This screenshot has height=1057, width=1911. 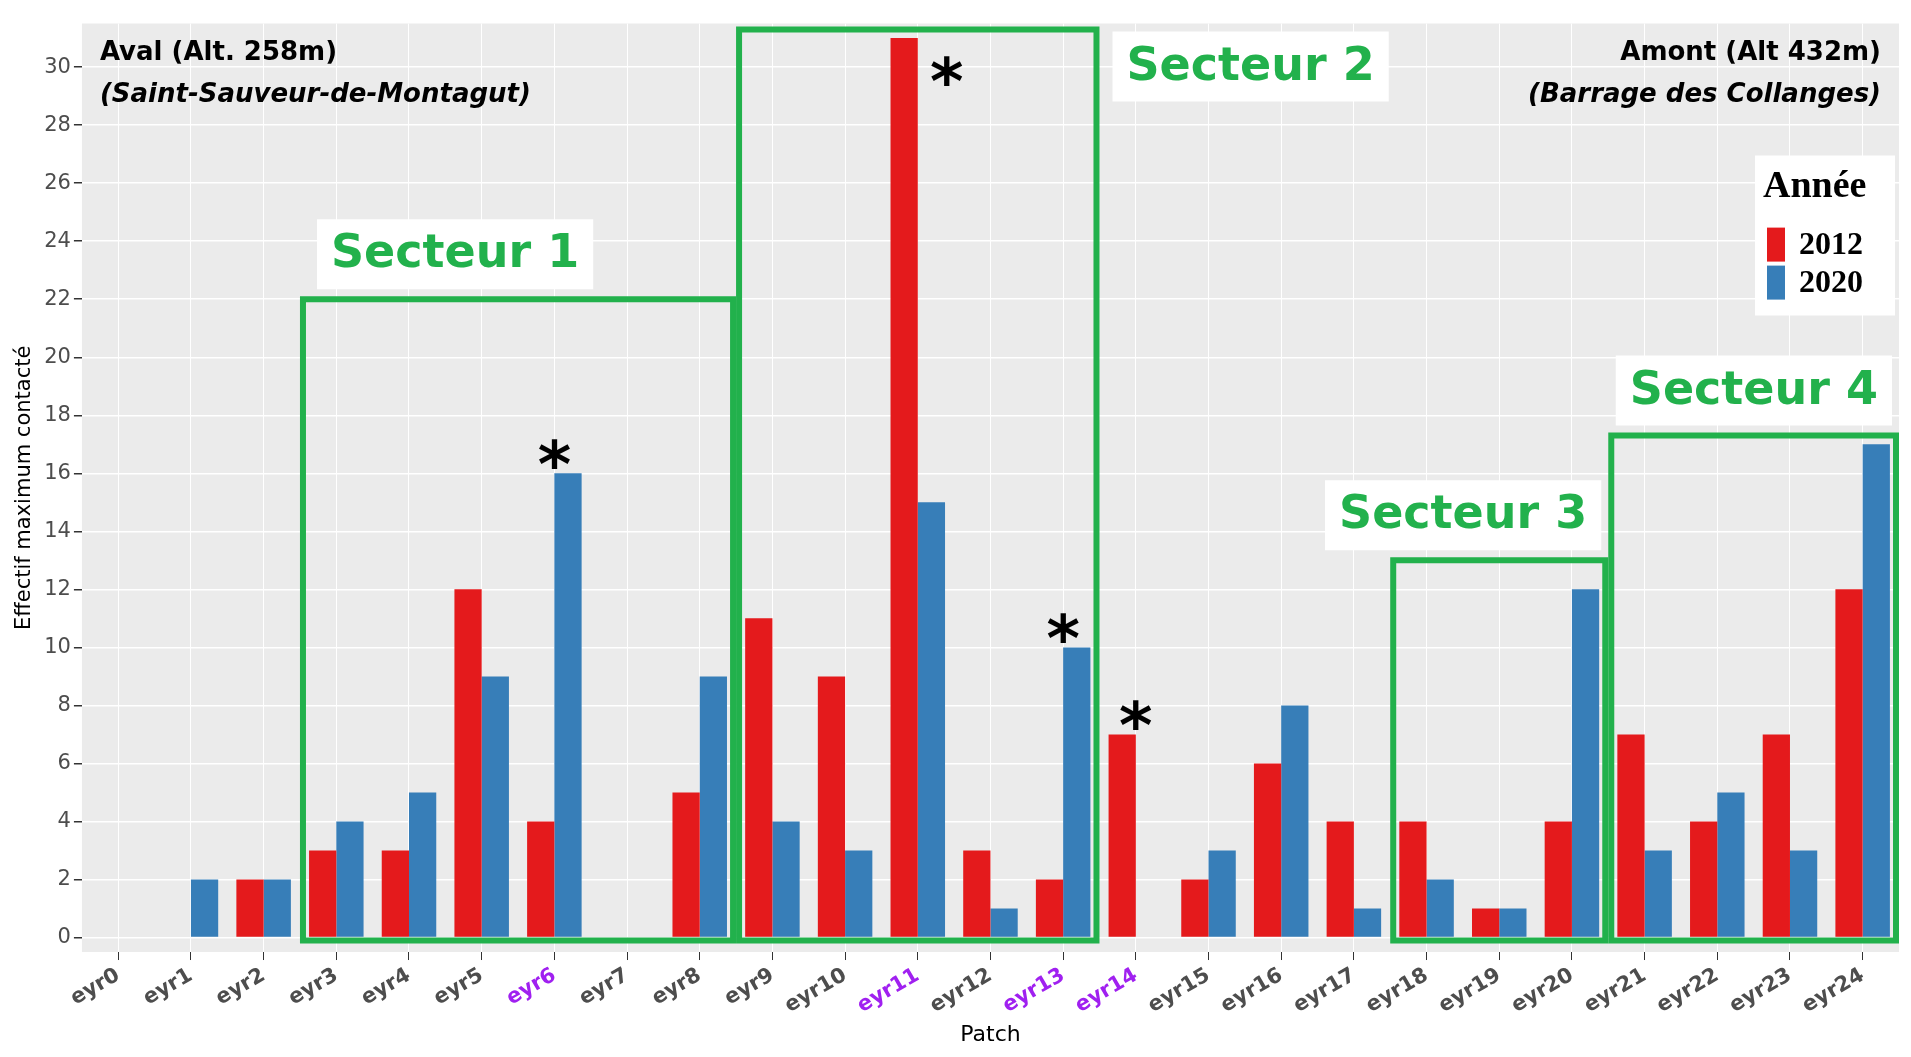 I want to click on legend-title: Année, so click(x=1815, y=184).